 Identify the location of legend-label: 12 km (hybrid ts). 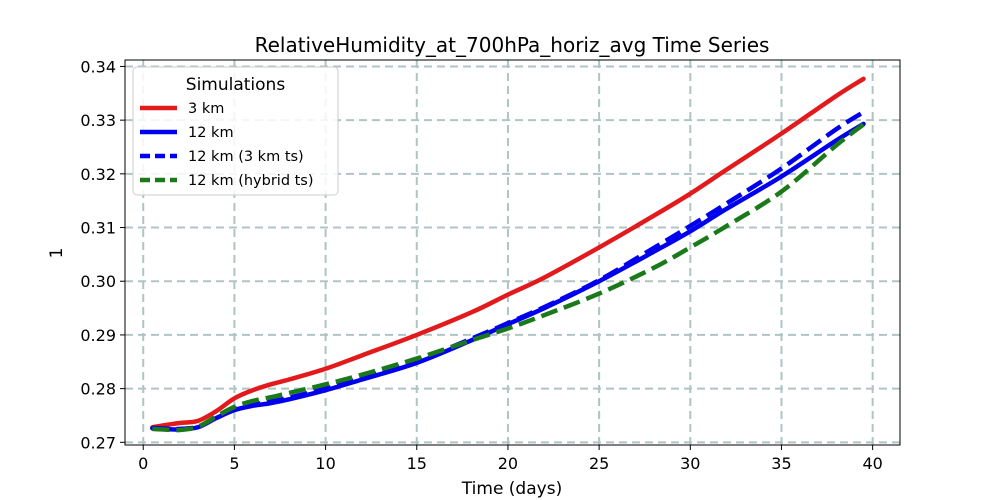
(251, 181).